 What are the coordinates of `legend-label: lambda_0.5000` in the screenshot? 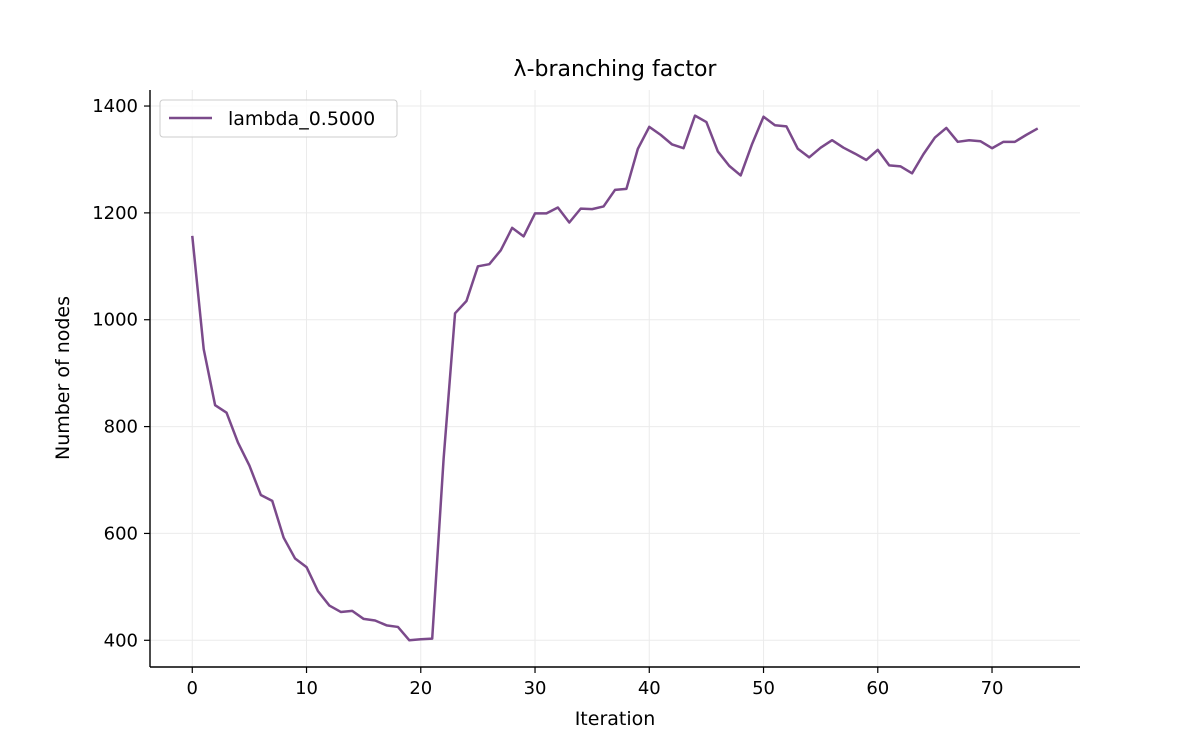 It's located at (301, 119).